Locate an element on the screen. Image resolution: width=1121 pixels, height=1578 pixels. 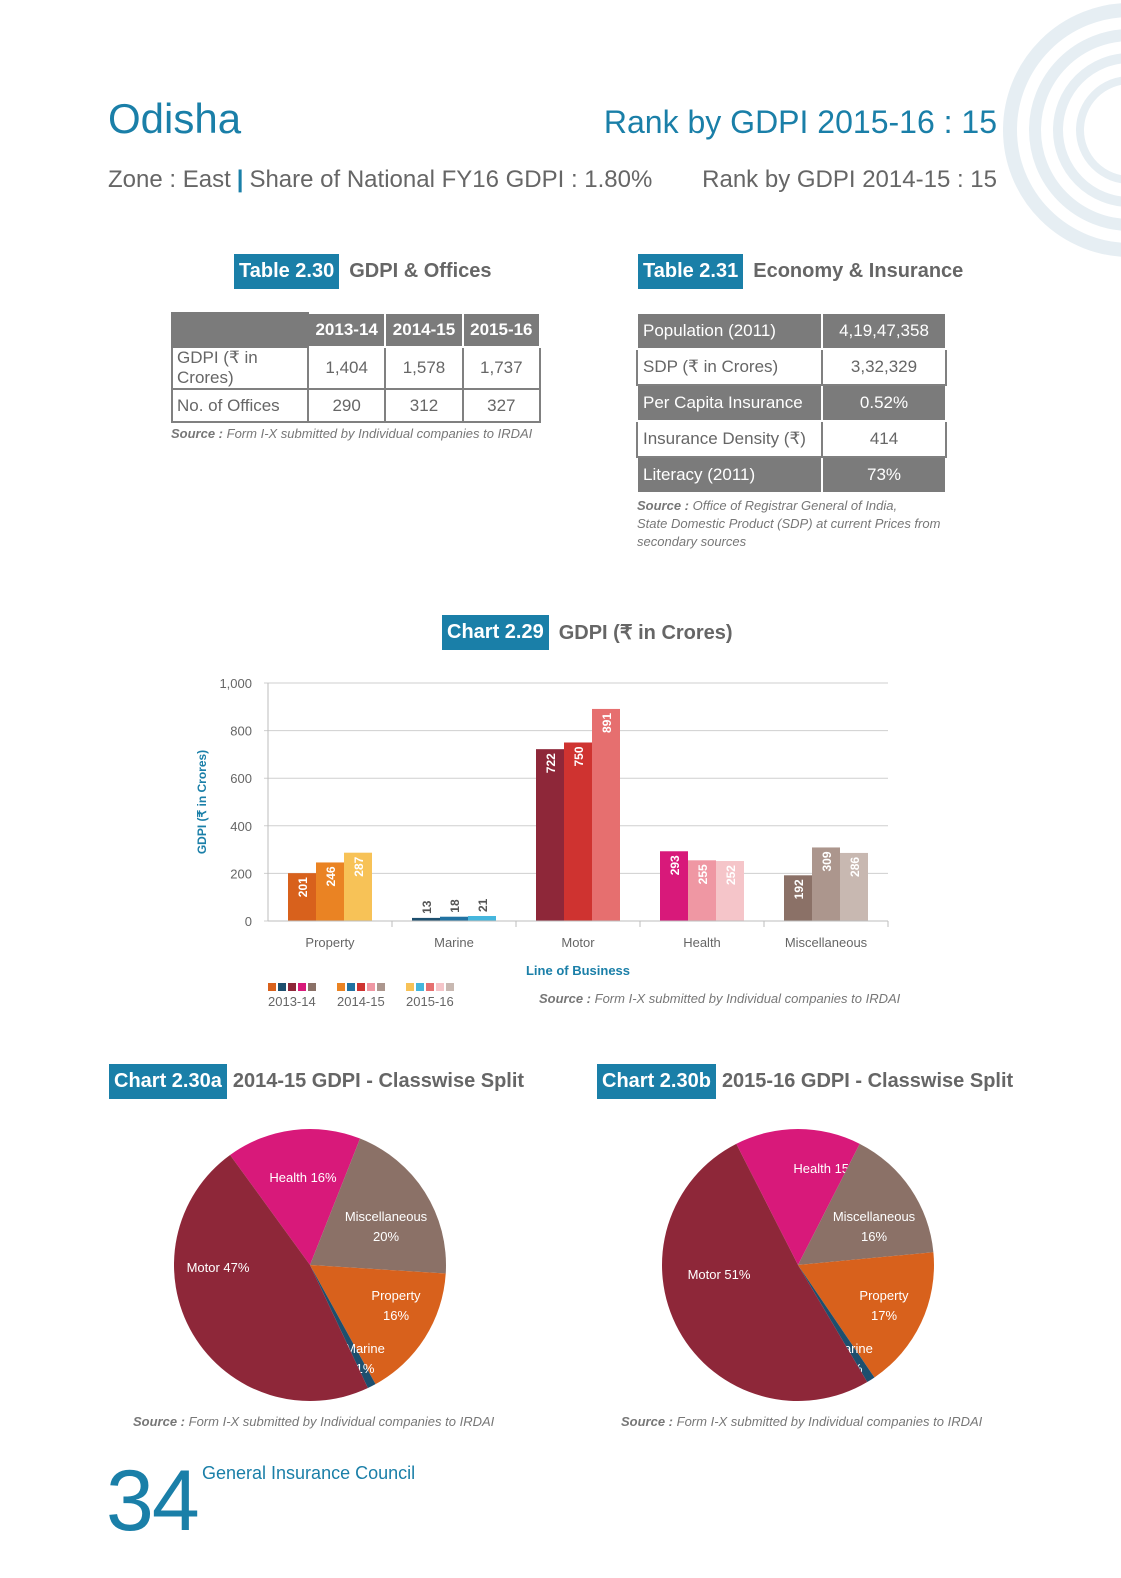
table-cell: 327 is located at coordinates (501, 405).